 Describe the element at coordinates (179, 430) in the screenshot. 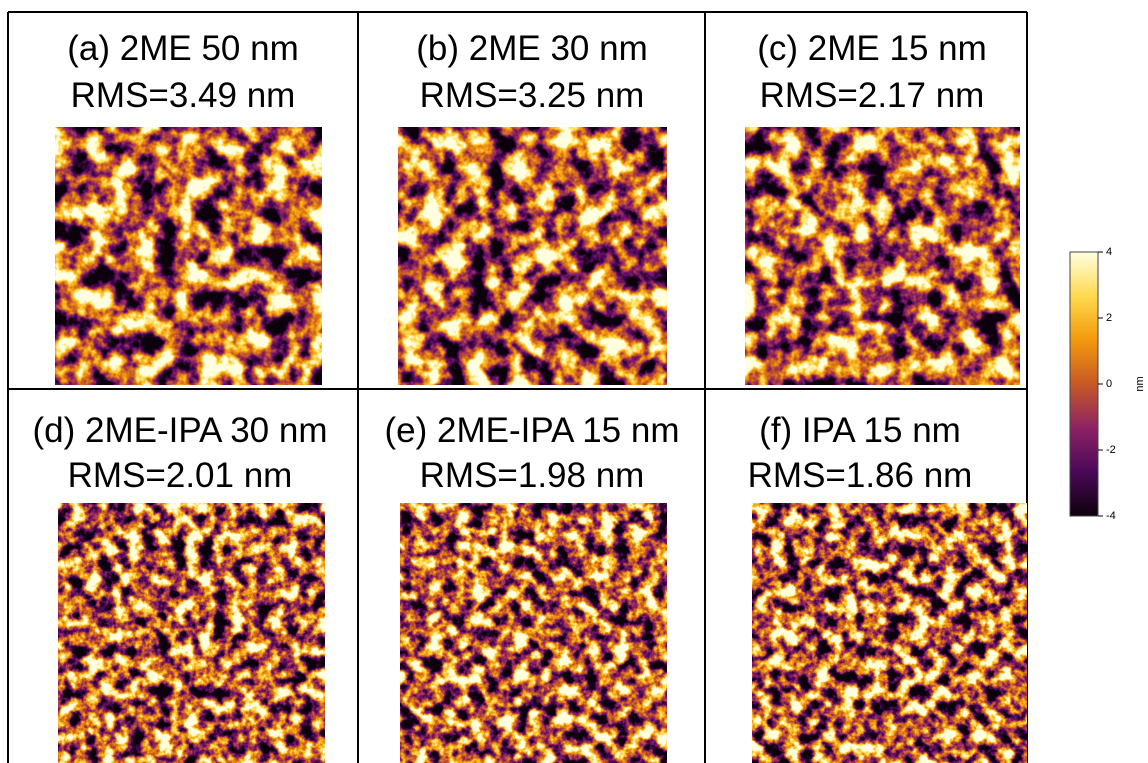

I see `panel-title: (d) 2ME-IPA 30 nm` at that location.